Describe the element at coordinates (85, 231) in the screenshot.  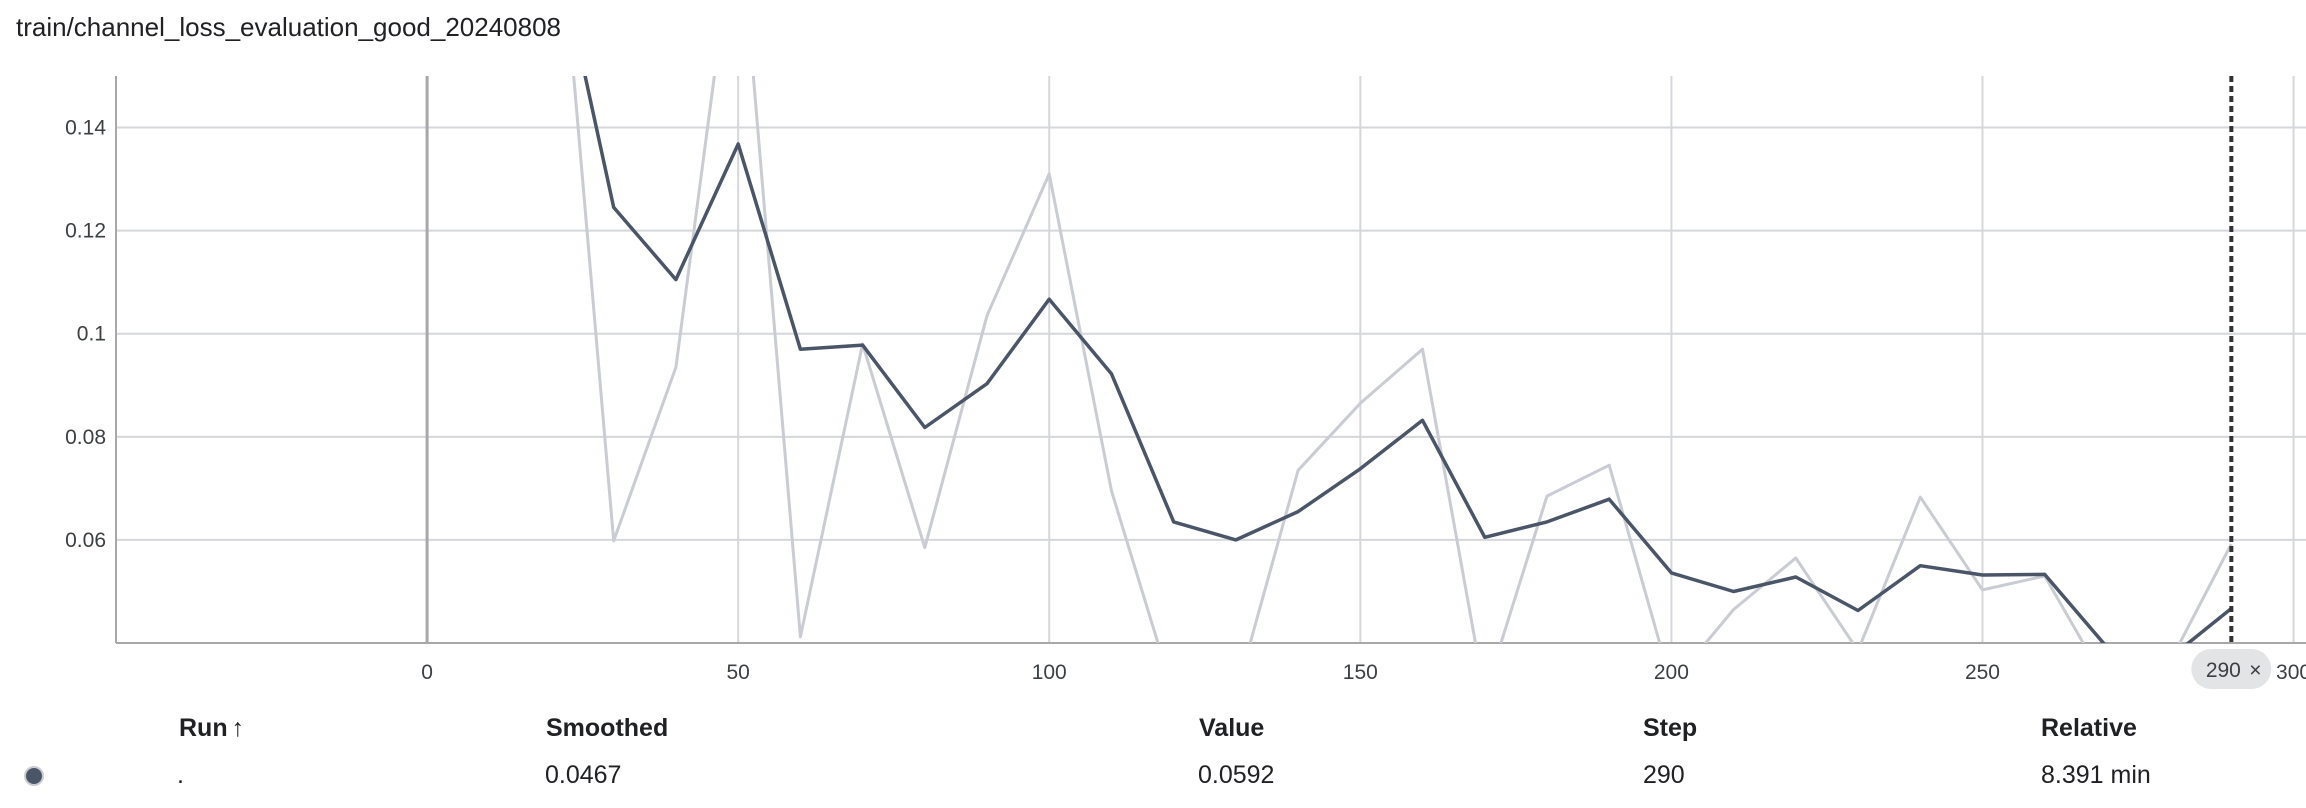
I see `y-tick-label: 0.12` at that location.